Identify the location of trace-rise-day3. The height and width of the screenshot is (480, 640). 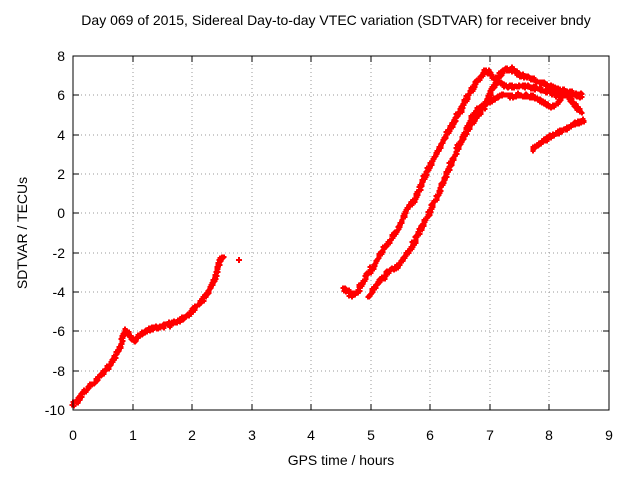
(519, 108).